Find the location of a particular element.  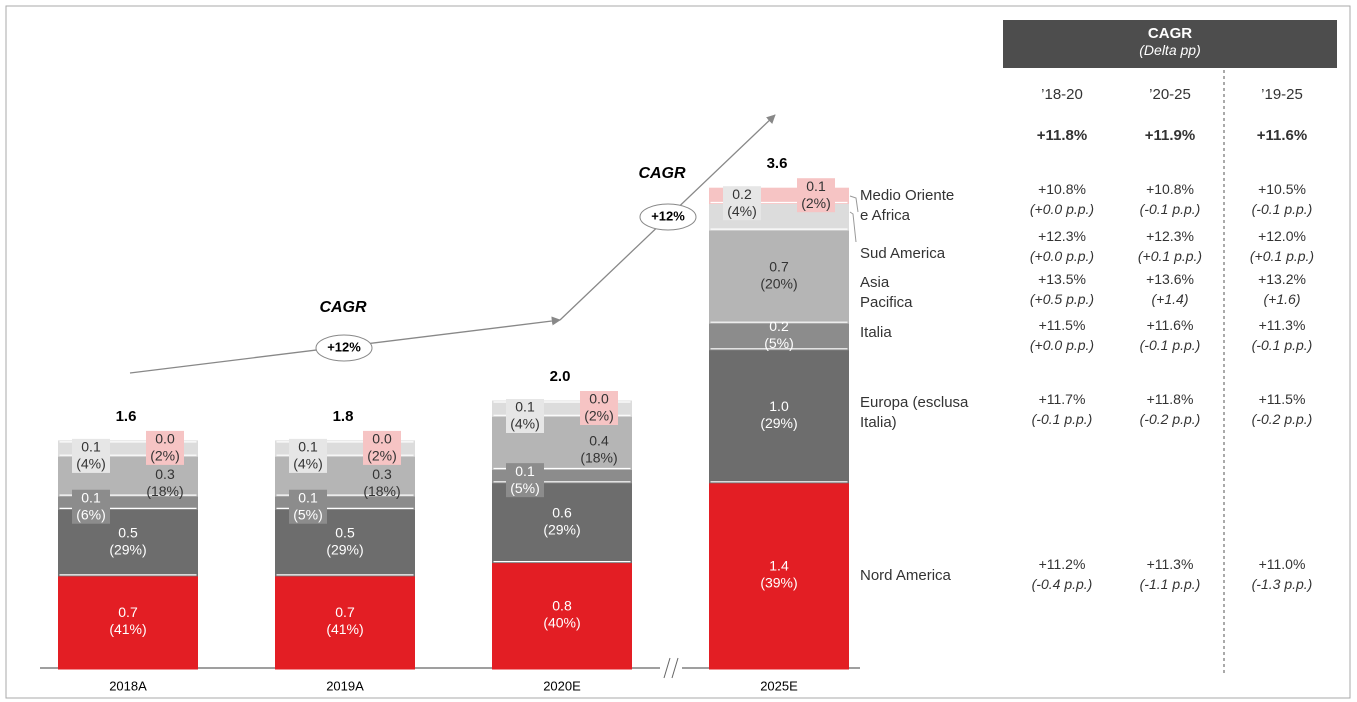

share-label: (41%) is located at coordinates (344, 629).